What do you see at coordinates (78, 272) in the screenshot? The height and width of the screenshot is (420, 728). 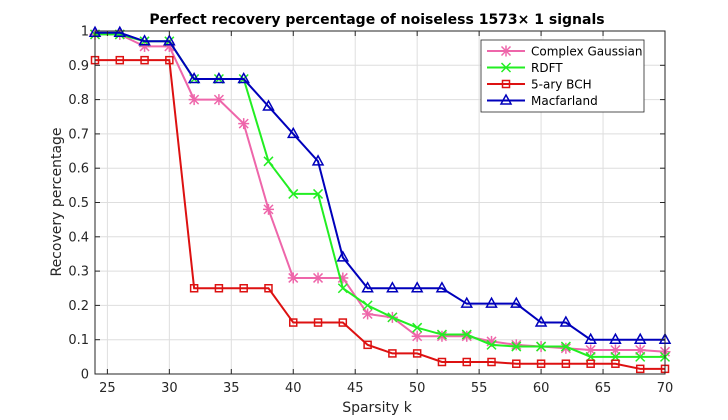 I see `y-tick-label: 0.3` at bounding box center [78, 272].